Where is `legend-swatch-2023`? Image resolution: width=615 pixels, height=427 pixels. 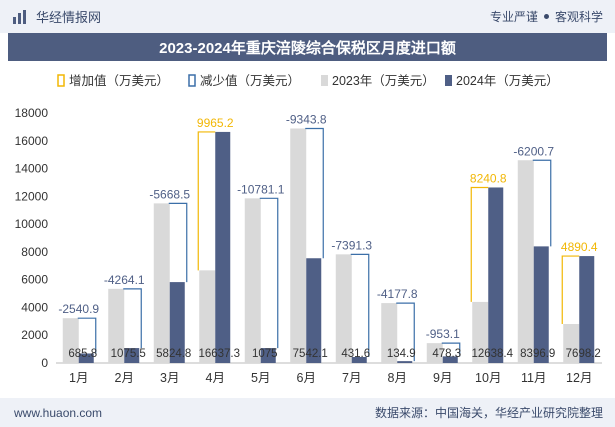 legend-swatch-2023 is located at coordinates (324, 80).